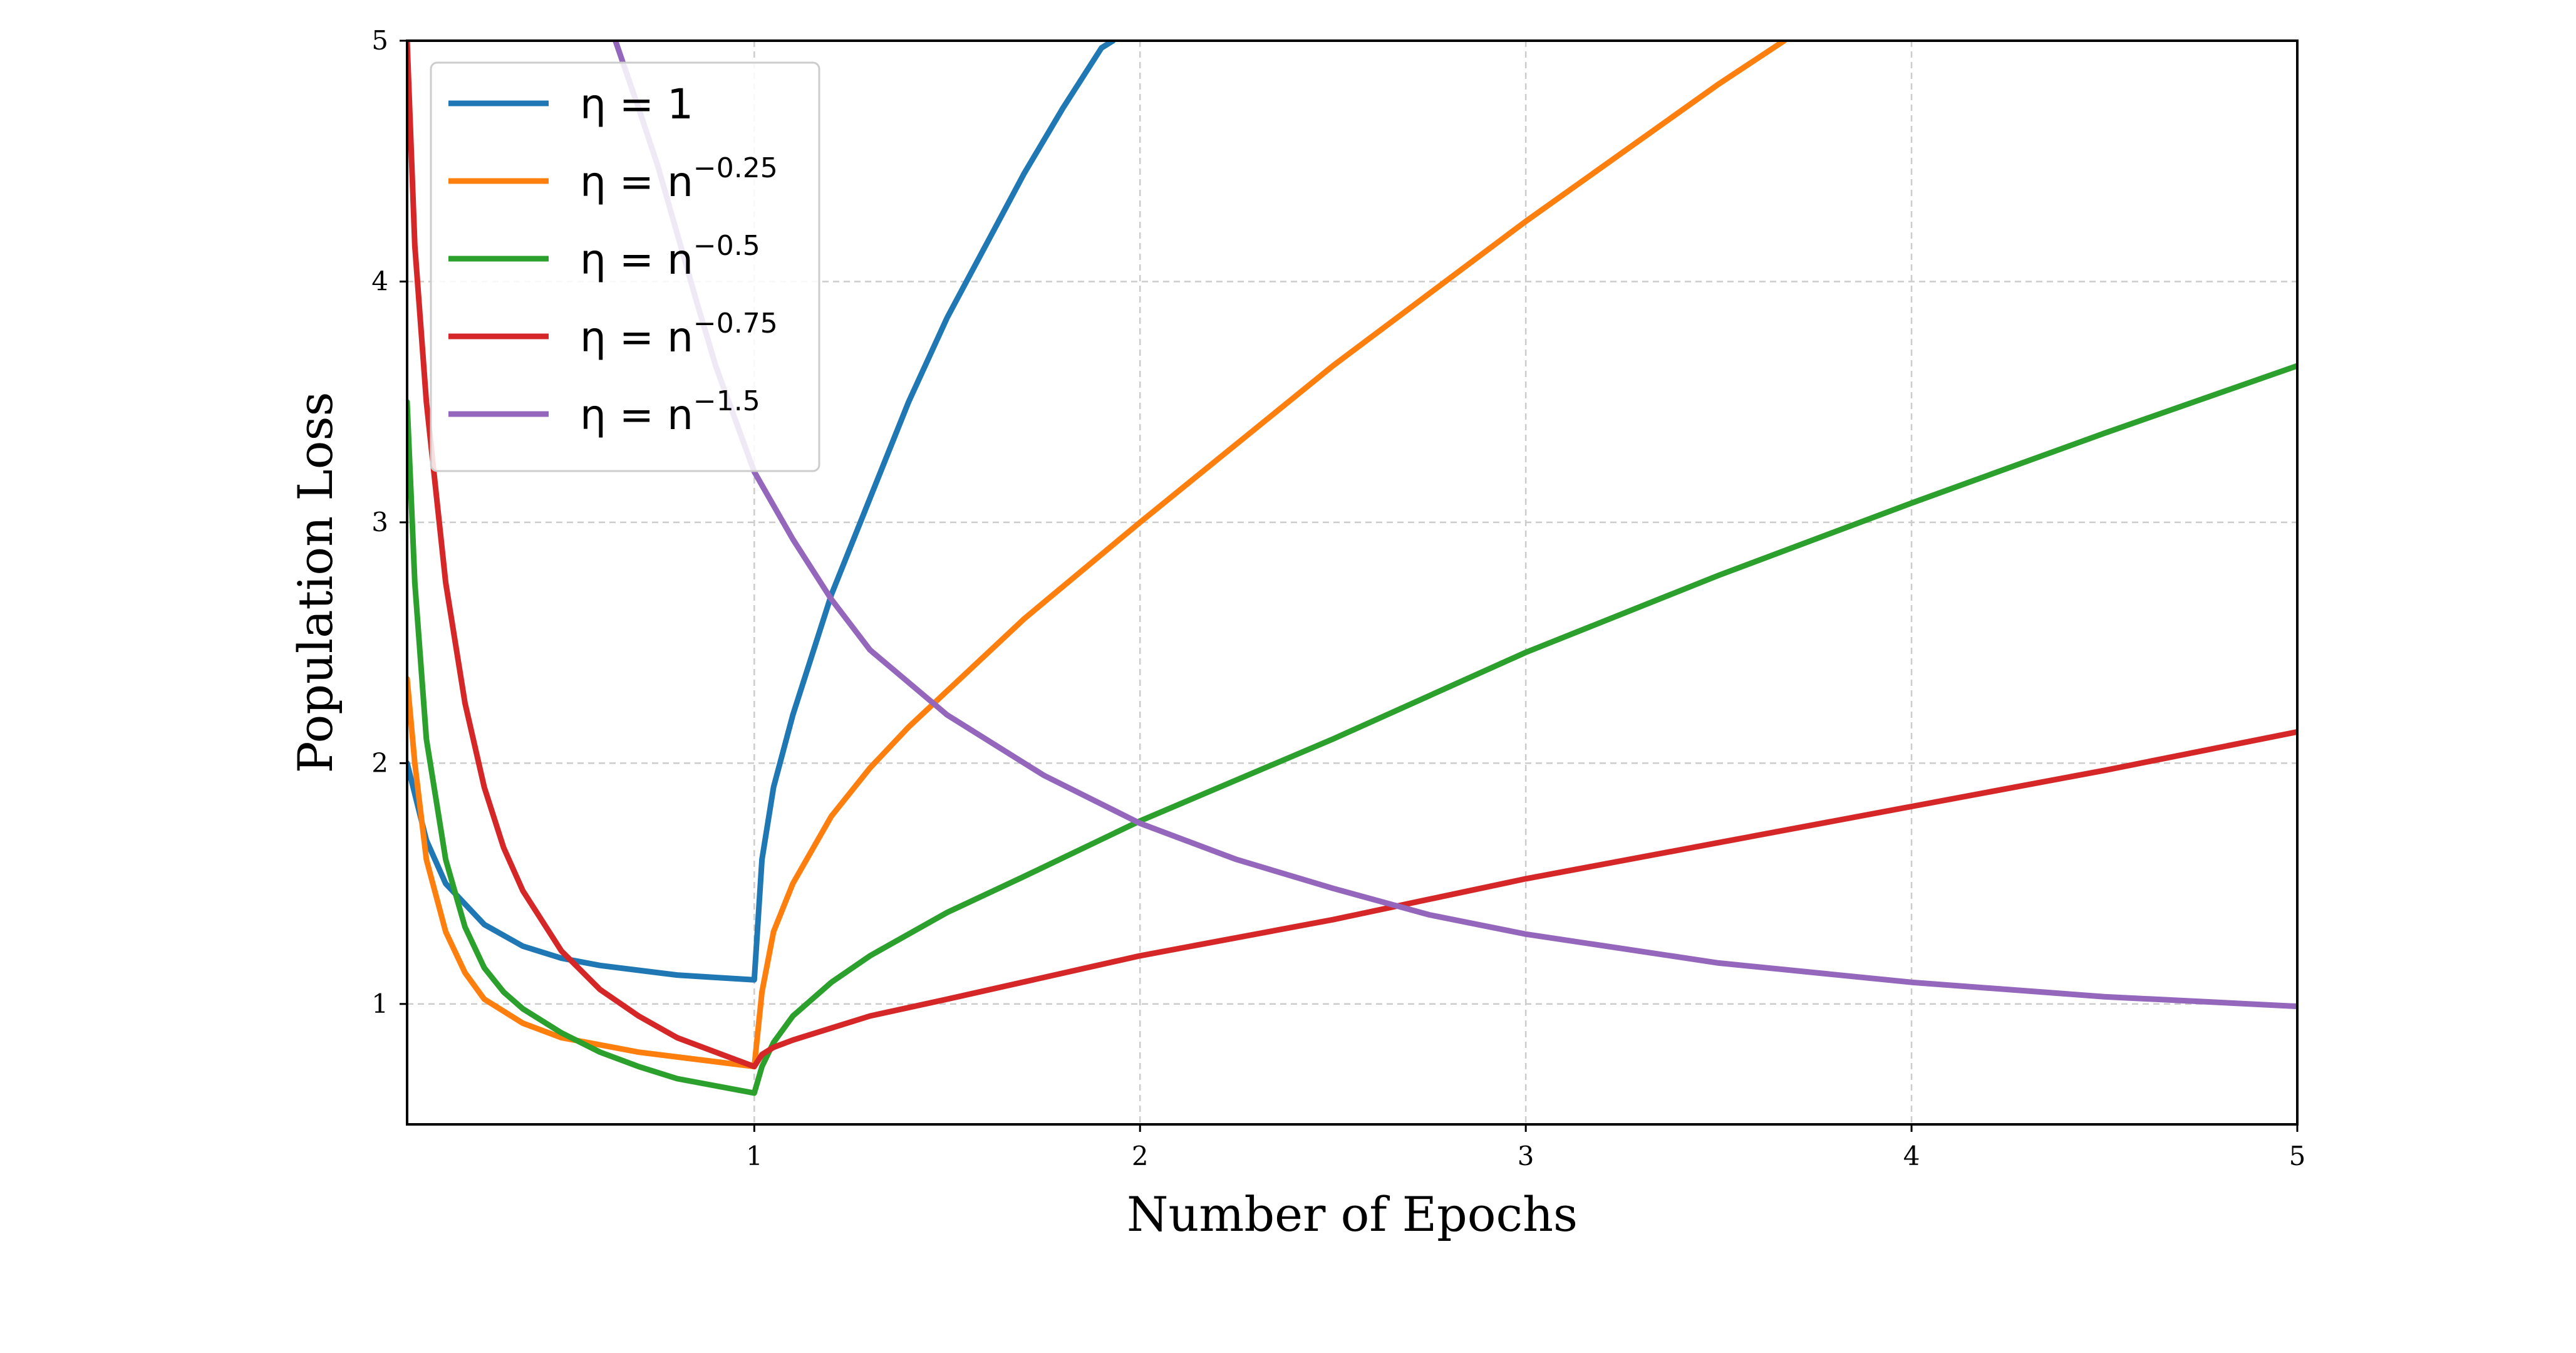  I want to click on legend-exponent: −0.75, so click(735, 324).